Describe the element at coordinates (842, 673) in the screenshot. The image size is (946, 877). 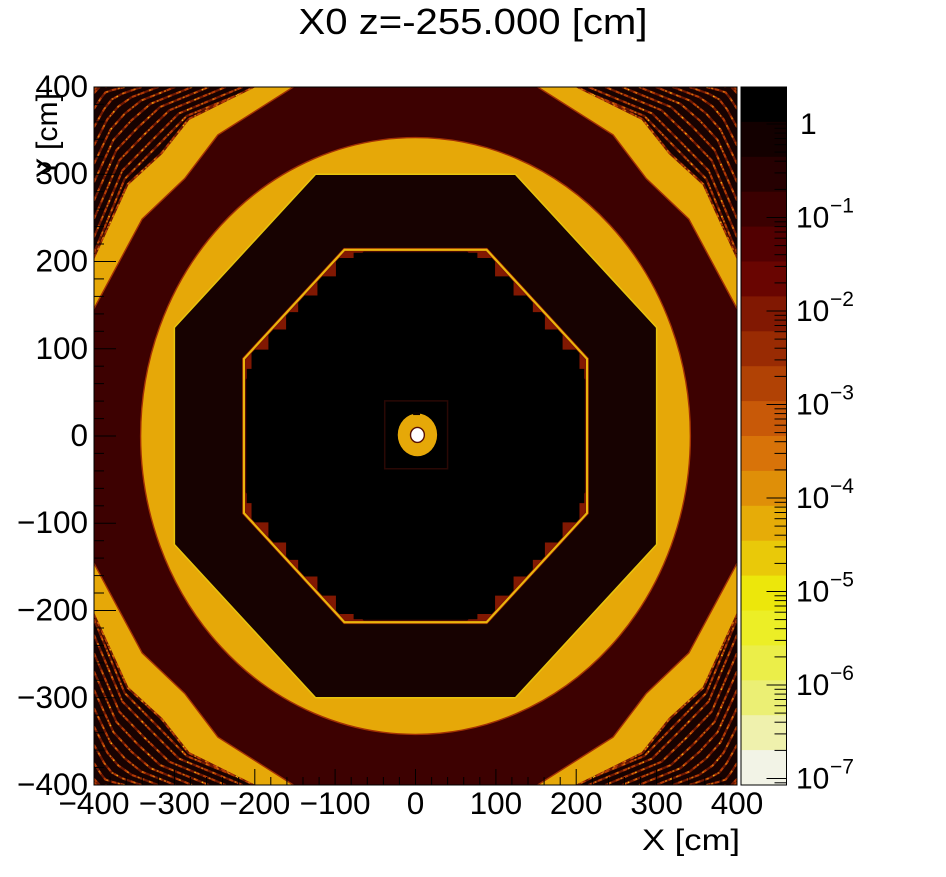
I see `svg-text: −6` at that location.